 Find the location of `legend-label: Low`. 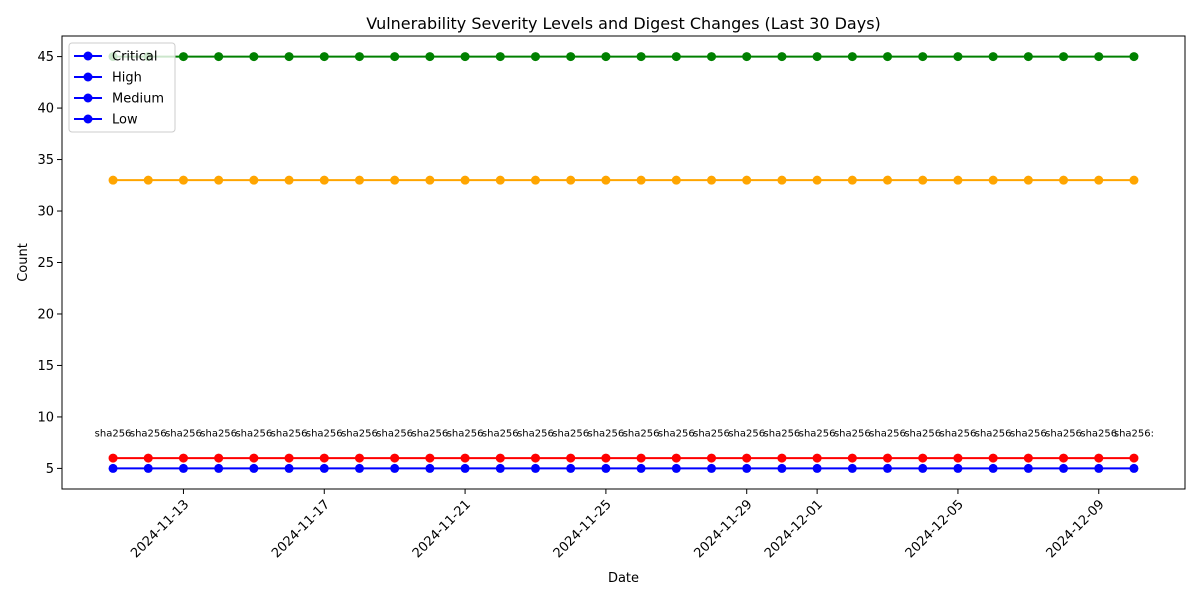

legend-label: Low is located at coordinates (125, 120).